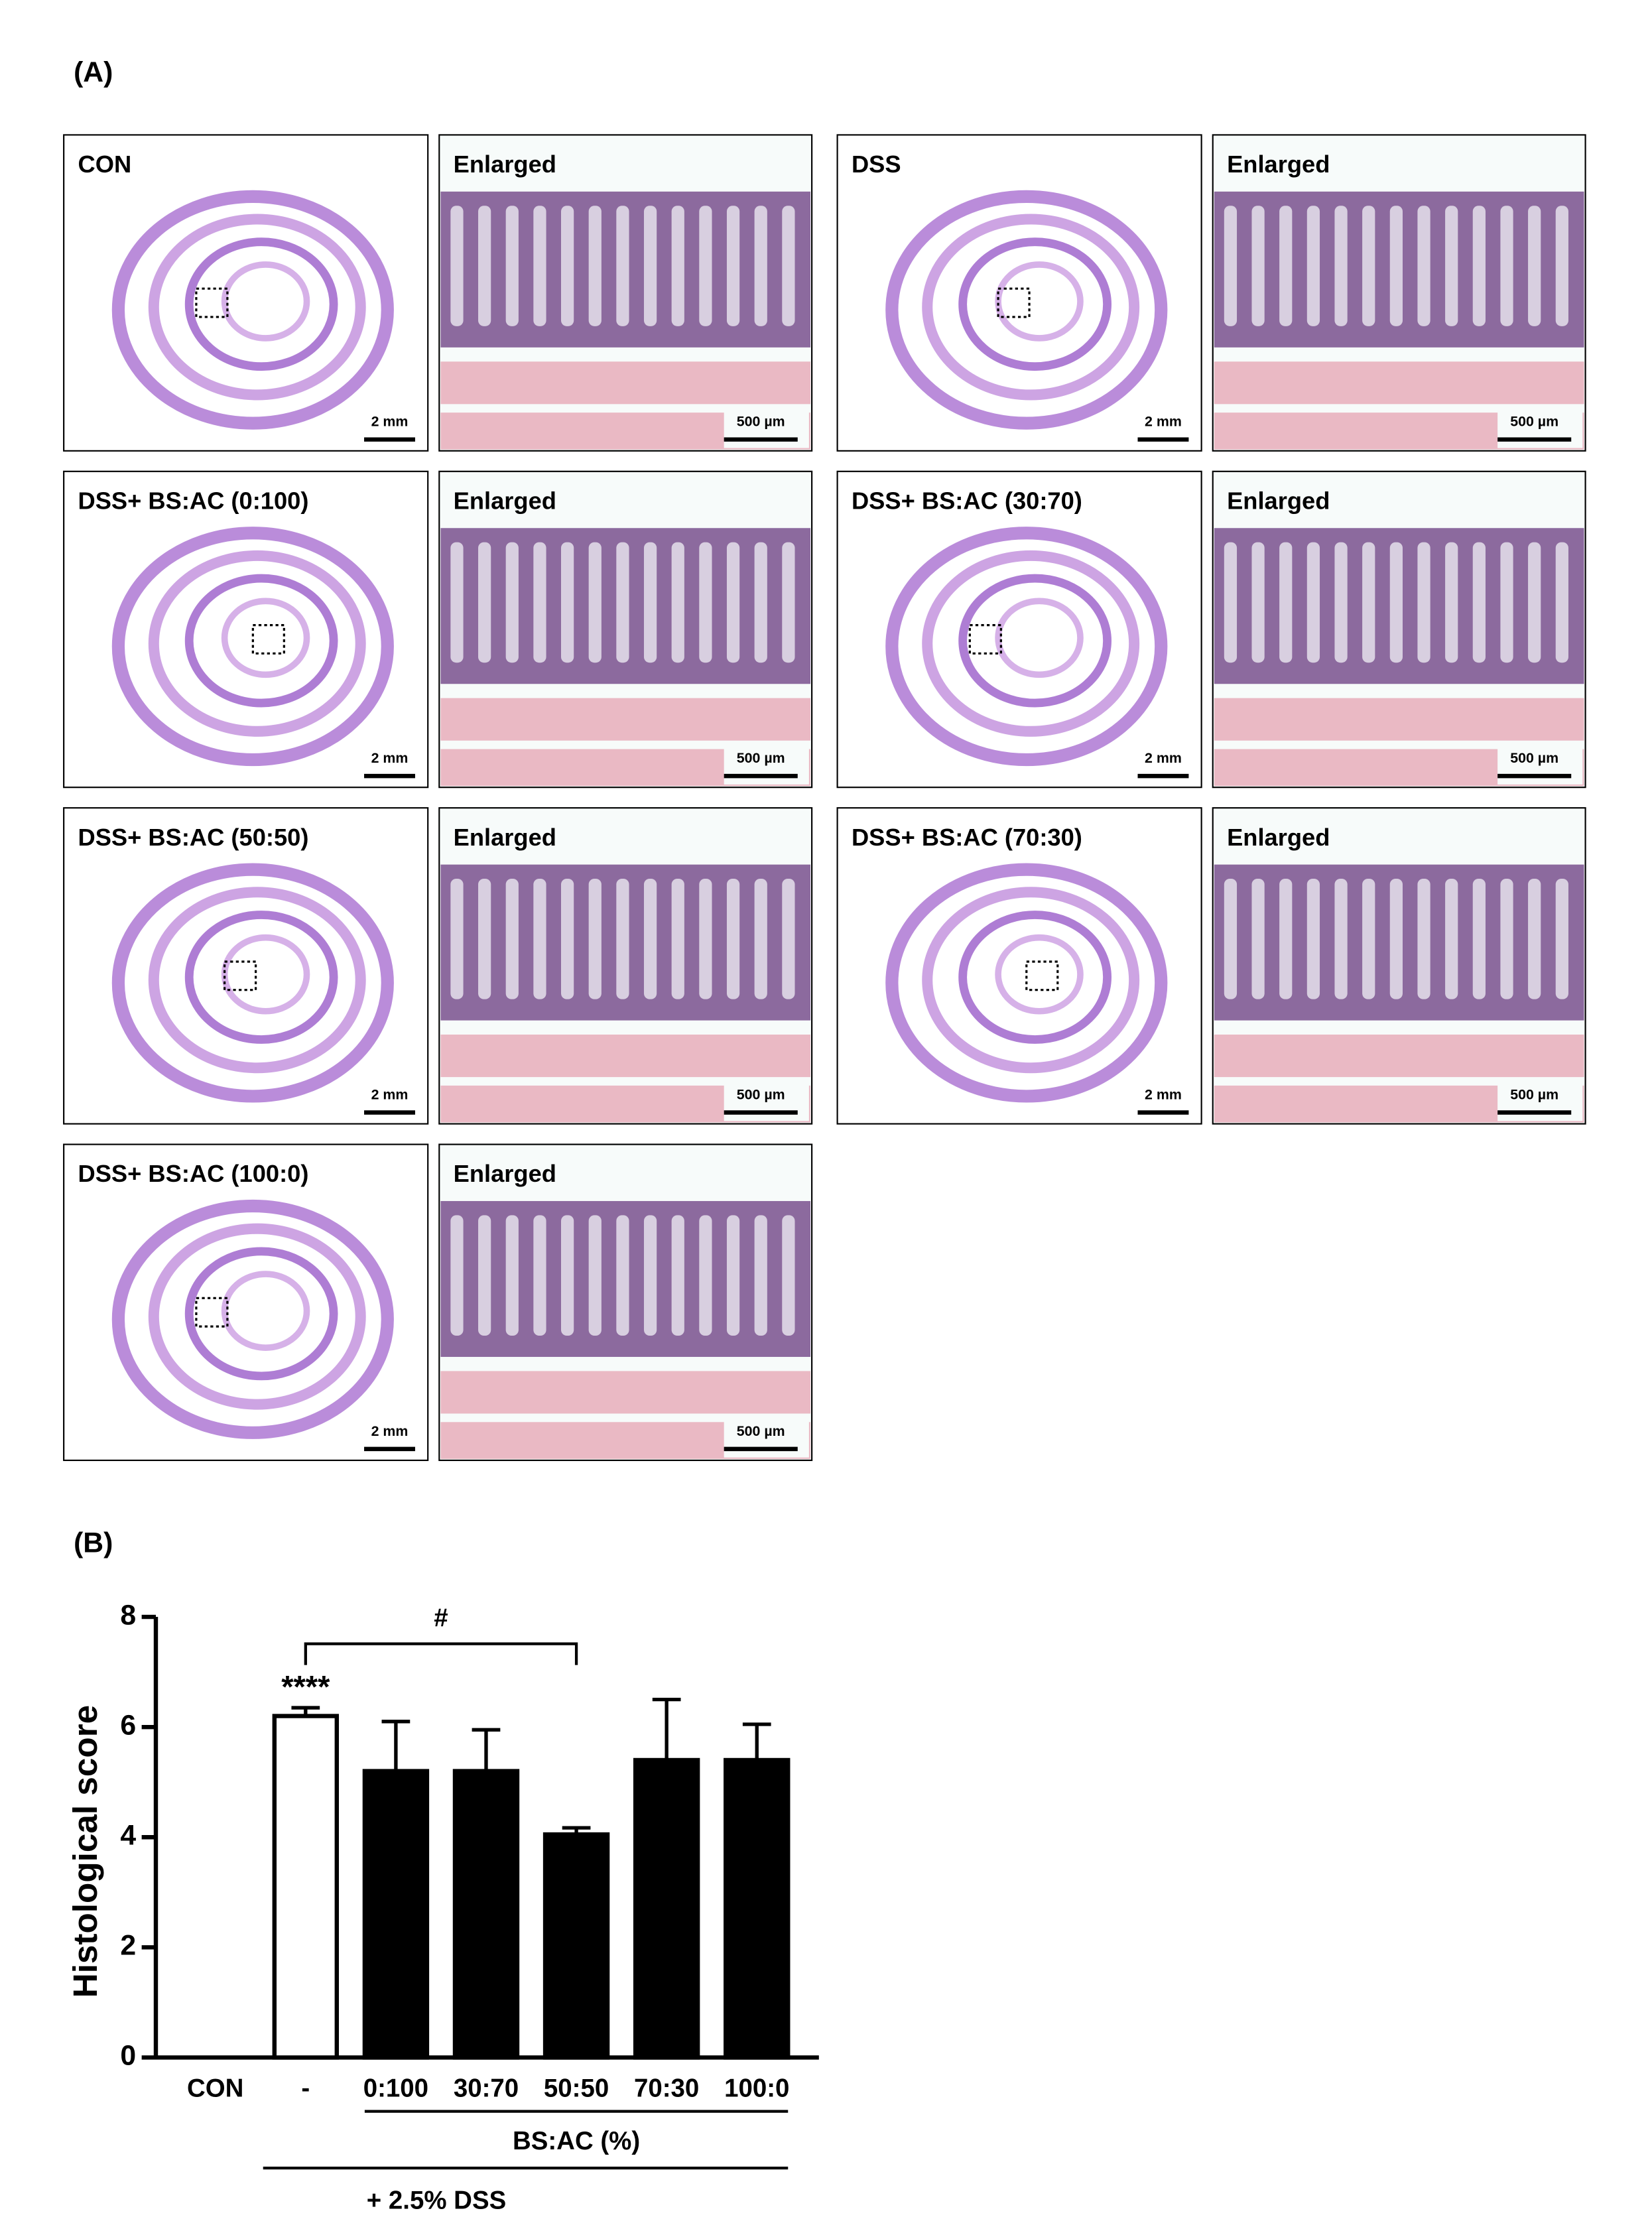 The width and height of the screenshot is (1652, 2225). Describe the element at coordinates (93, 72) in the screenshot. I see `panel-a-label: (A)` at that location.